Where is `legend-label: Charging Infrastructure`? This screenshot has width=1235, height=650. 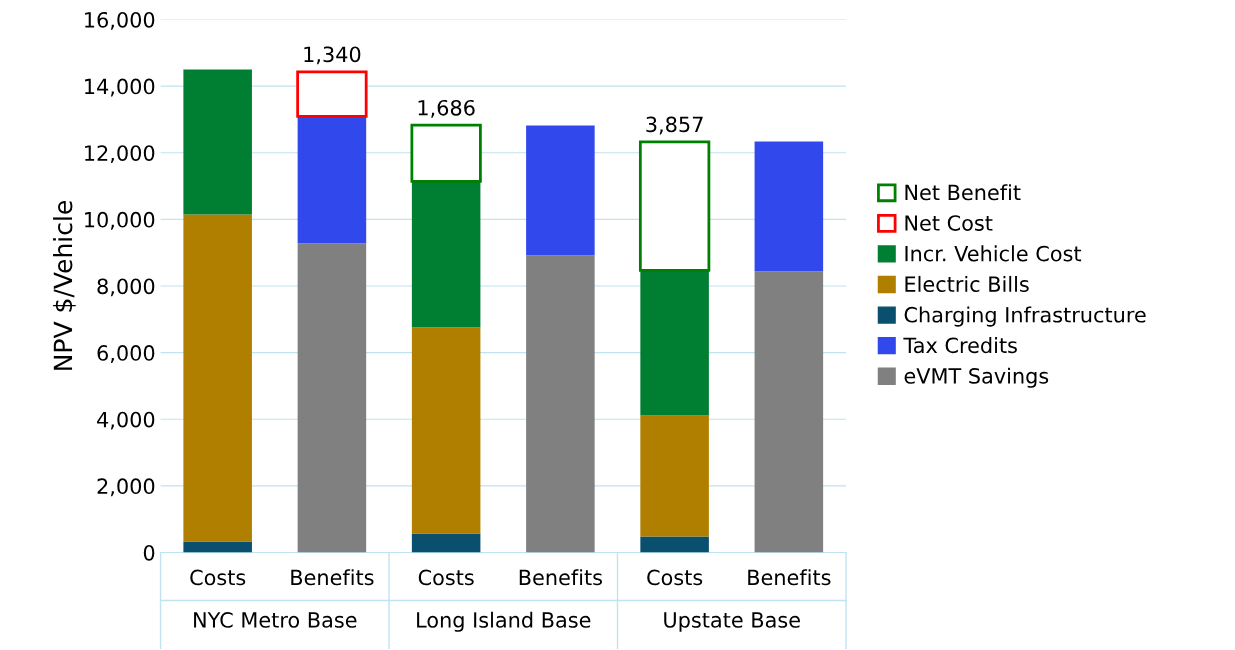
legend-label: Charging Infrastructure is located at coordinates (1025, 316).